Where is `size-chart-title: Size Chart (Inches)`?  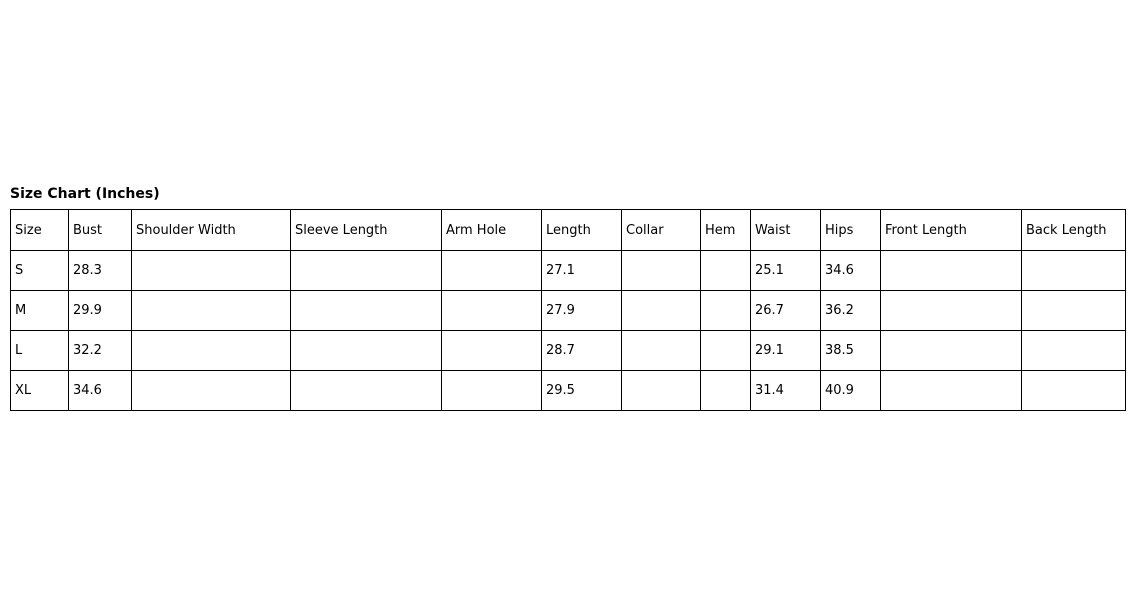 size-chart-title: Size Chart (Inches) is located at coordinates (85, 194).